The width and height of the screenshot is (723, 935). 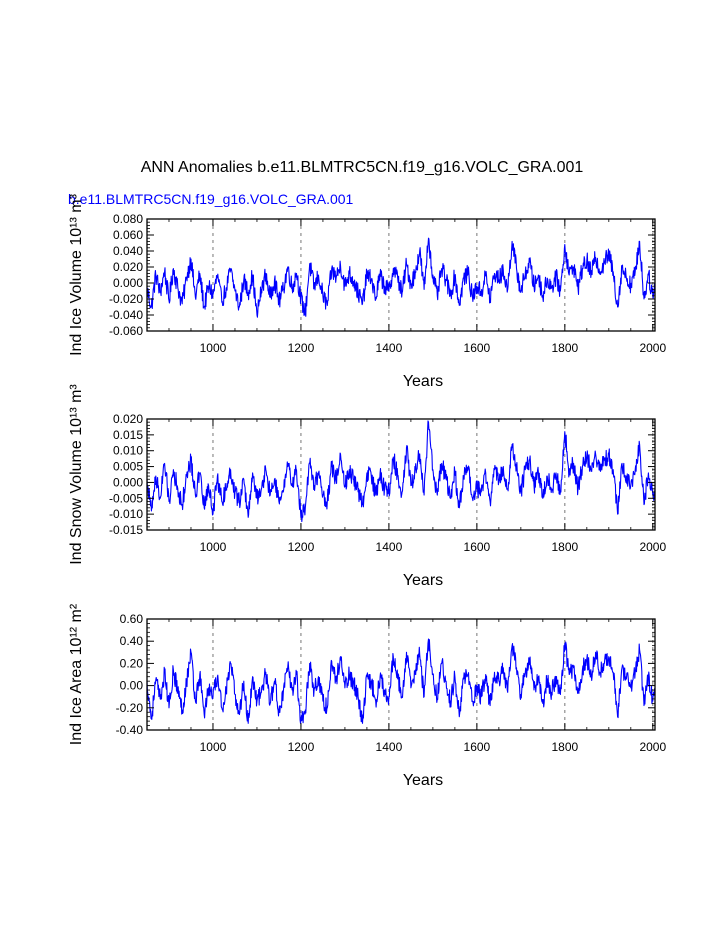 What do you see at coordinates (126, 514) in the screenshot?
I see `y-tick-label: -0.010` at bounding box center [126, 514].